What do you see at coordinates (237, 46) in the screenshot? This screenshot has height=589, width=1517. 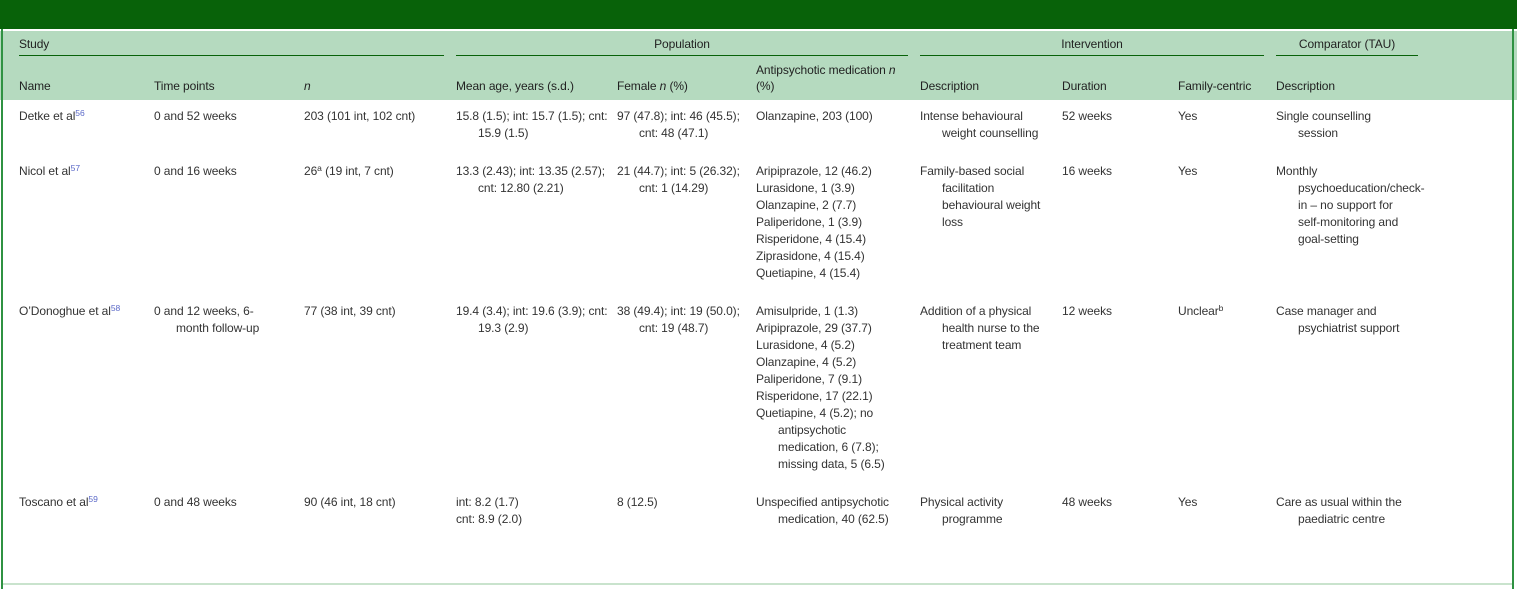 I see `group-header-study: Study` at bounding box center [237, 46].